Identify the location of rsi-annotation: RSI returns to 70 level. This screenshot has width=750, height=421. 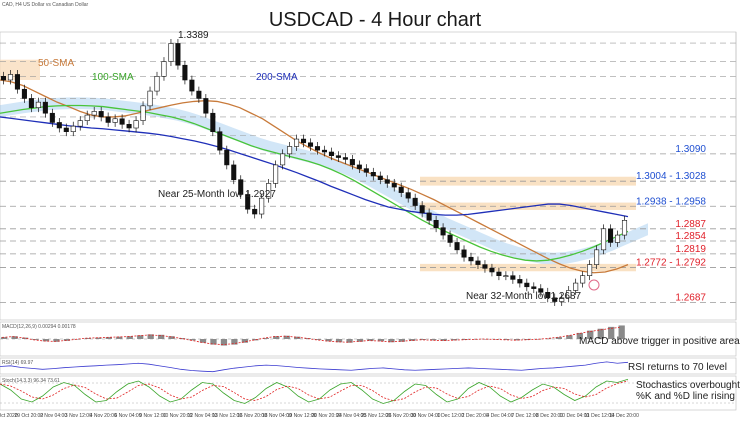
(677, 367).